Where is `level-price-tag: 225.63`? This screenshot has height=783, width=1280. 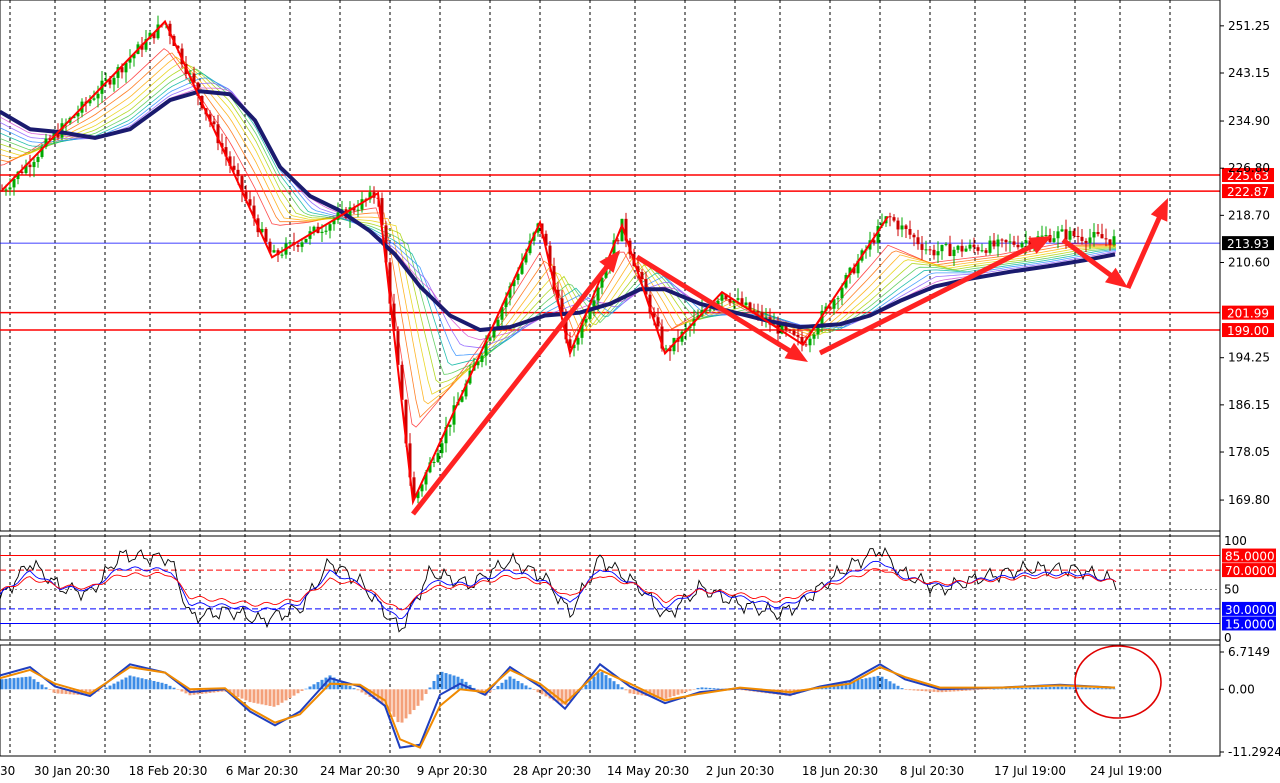
level-price-tag: 225.63 is located at coordinates (1248, 175).